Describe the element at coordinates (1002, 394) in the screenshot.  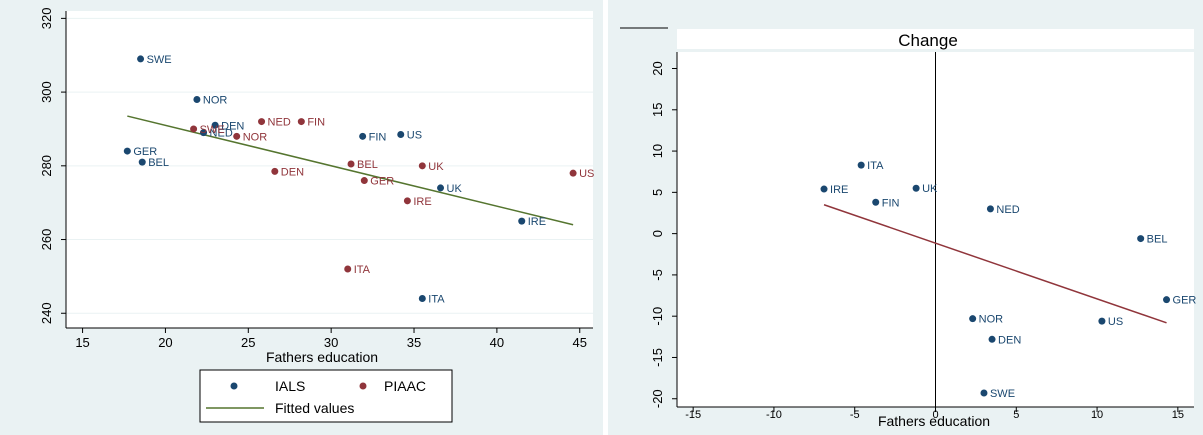
I see `right-point-label-swe: SWE` at that location.